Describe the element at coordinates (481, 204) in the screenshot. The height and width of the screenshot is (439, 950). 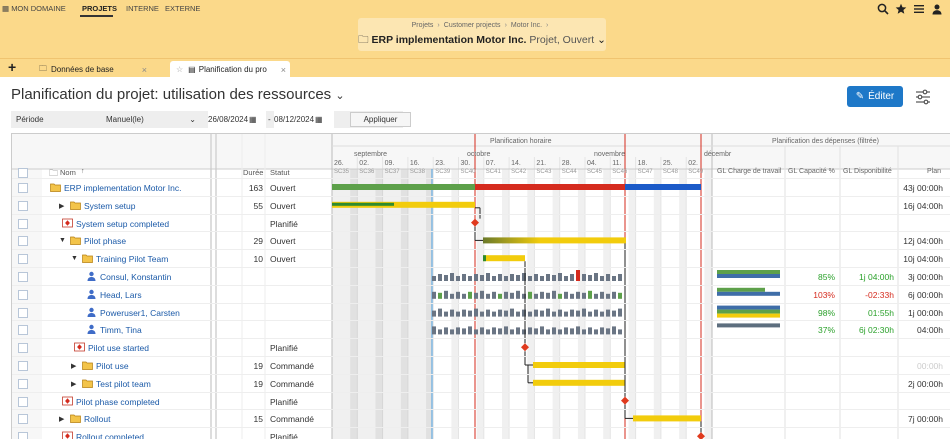
I see `task-row: ▶ System setup 55 Ouvert 16j 04:00h` at that location.